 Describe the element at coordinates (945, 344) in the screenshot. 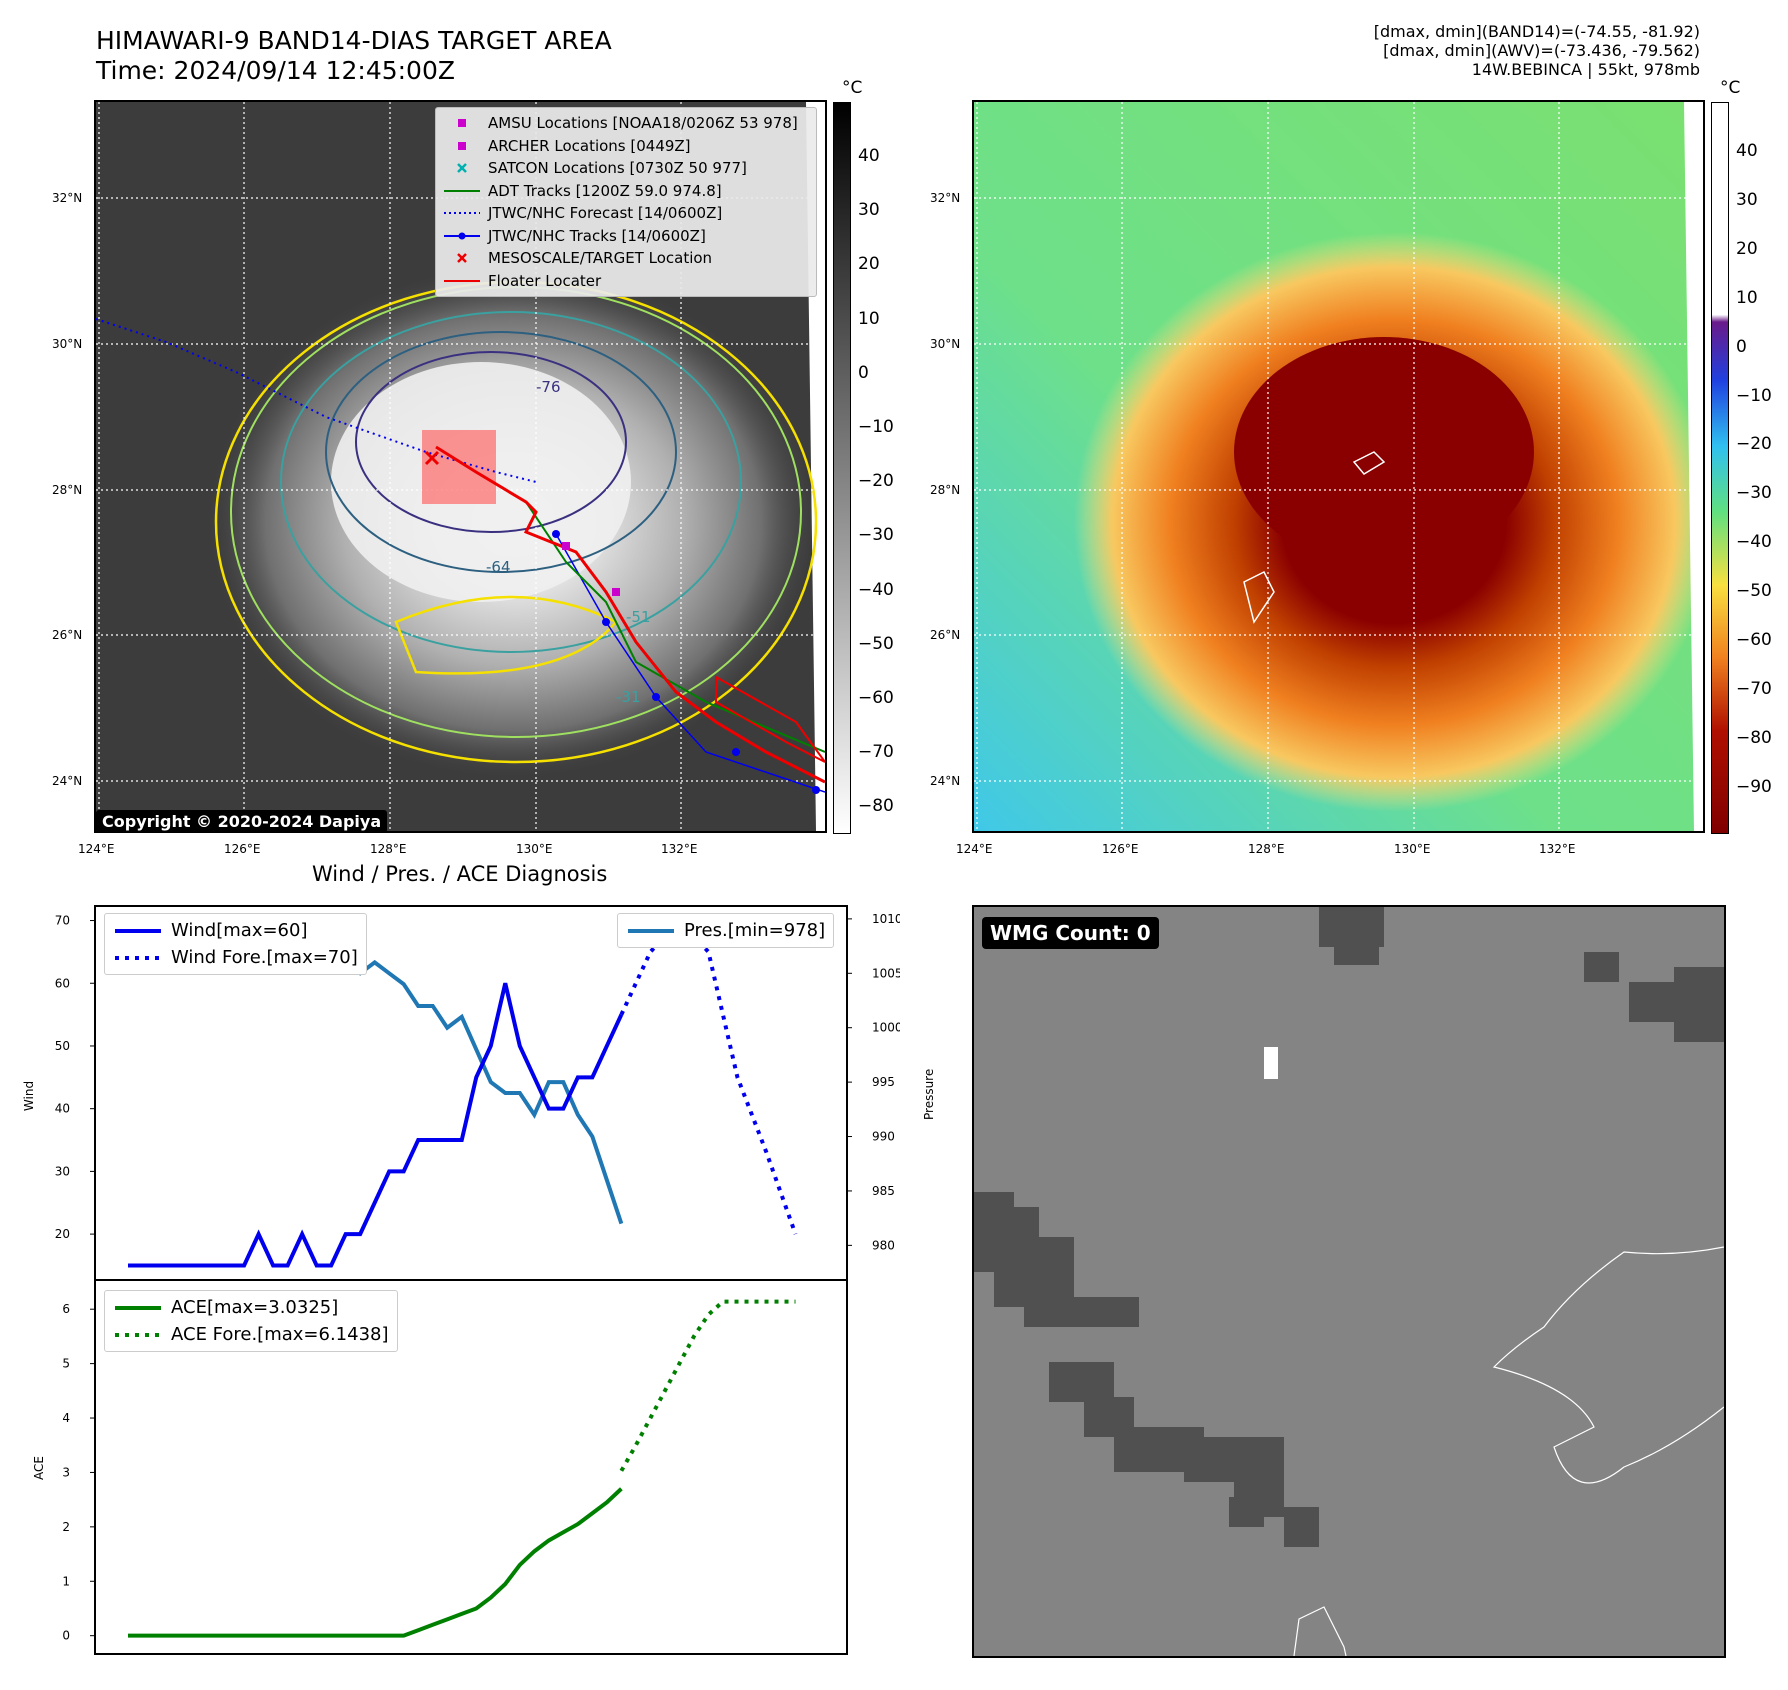

I see `lat-tick: 30°N` at that location.